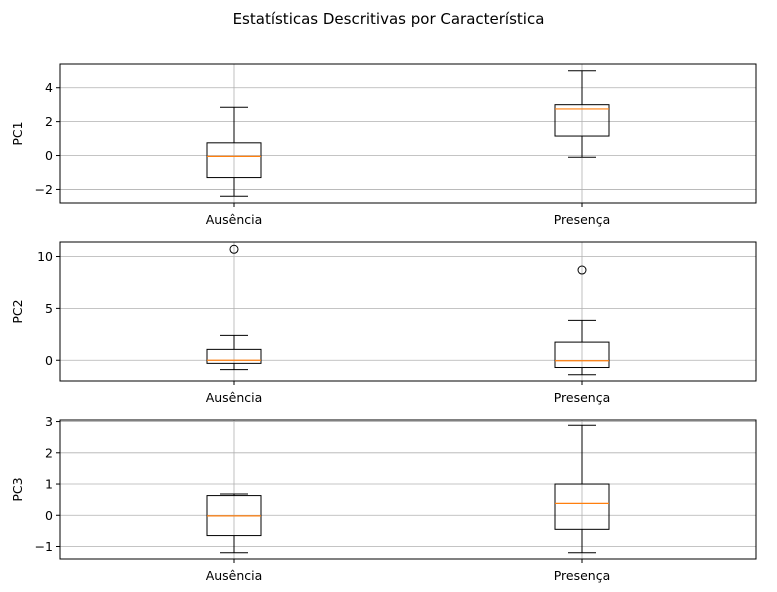 The image size is (777, 592). What do you see at coordinates (49, 484) in the screenshot?
I see `y-tick-label: 1` at bounding box center [49, 484].